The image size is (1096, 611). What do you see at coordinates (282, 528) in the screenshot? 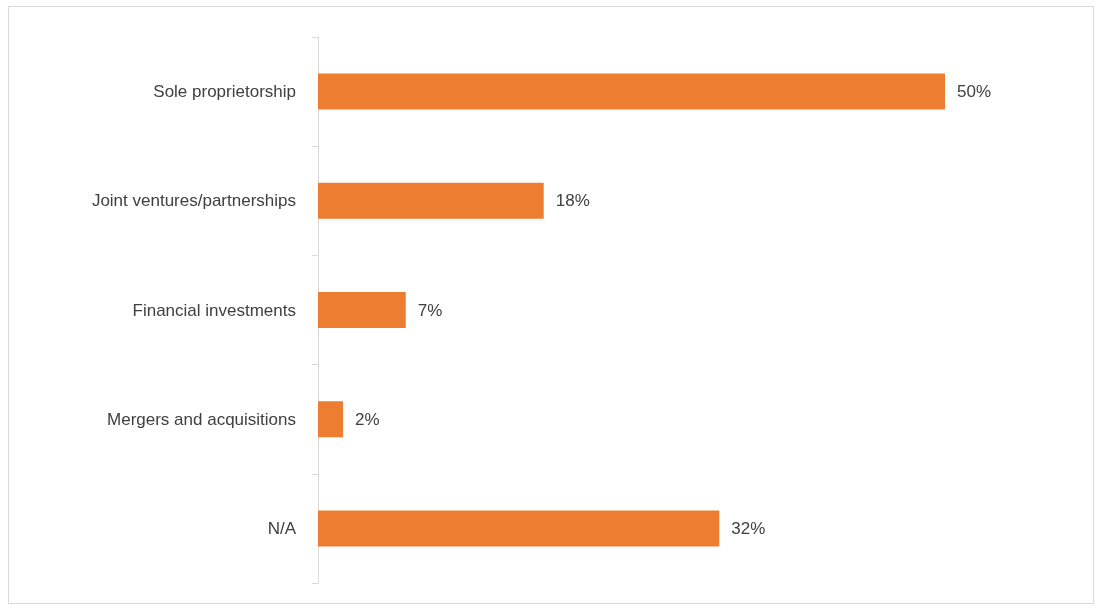
I see `y-tick-label: N/A` at bounding box center [282, 528].